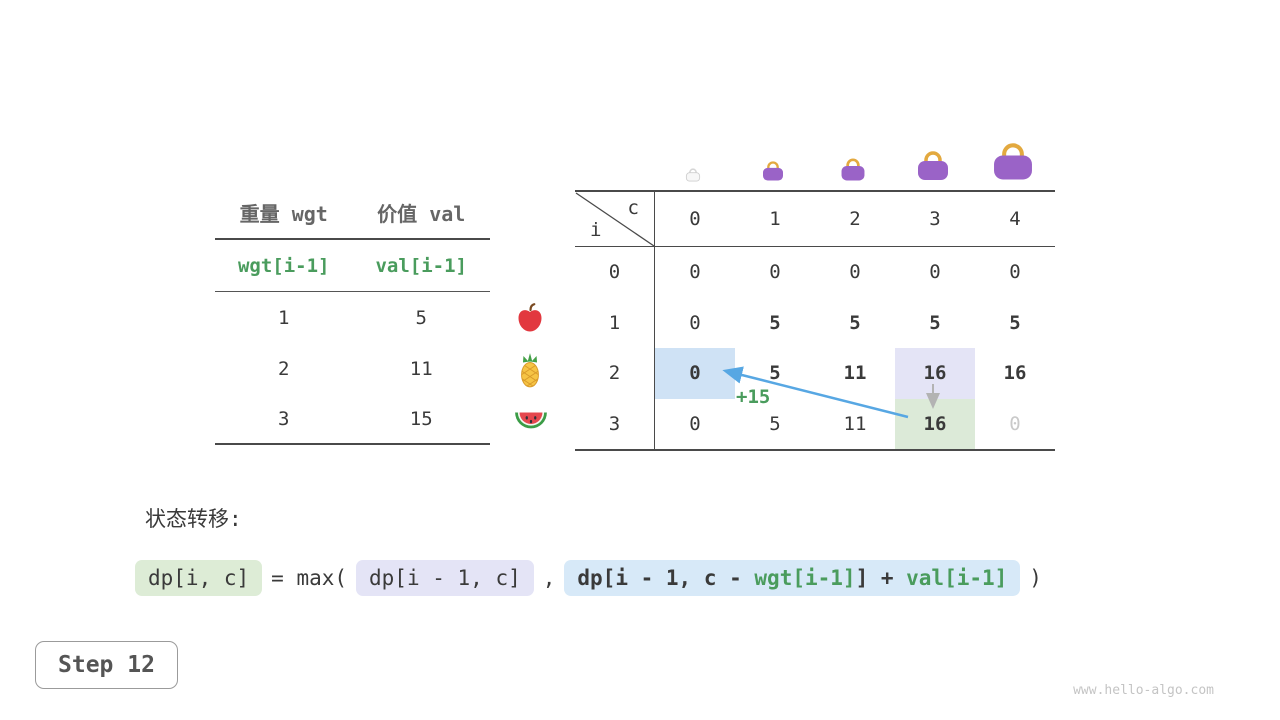 Image resolution: width=1280 pixels, height=720 pixels. Describe the element at coordinates (935, 322) in the screenshot. I see `dp-cell-r1-c3: 5` at that location.